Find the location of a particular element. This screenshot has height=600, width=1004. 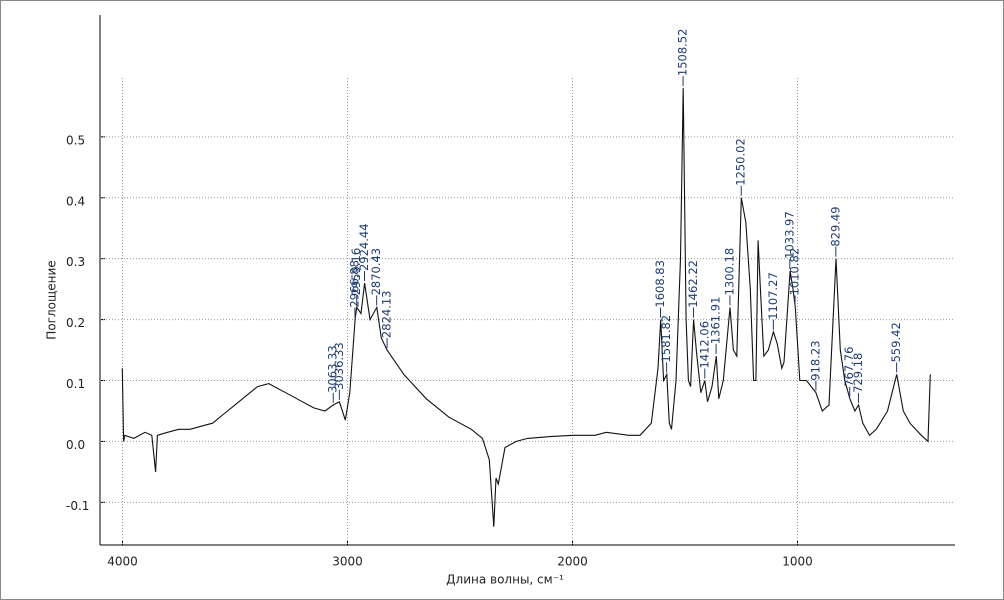

y-tick-label: 0.2 is located at coordinates (75, 323).